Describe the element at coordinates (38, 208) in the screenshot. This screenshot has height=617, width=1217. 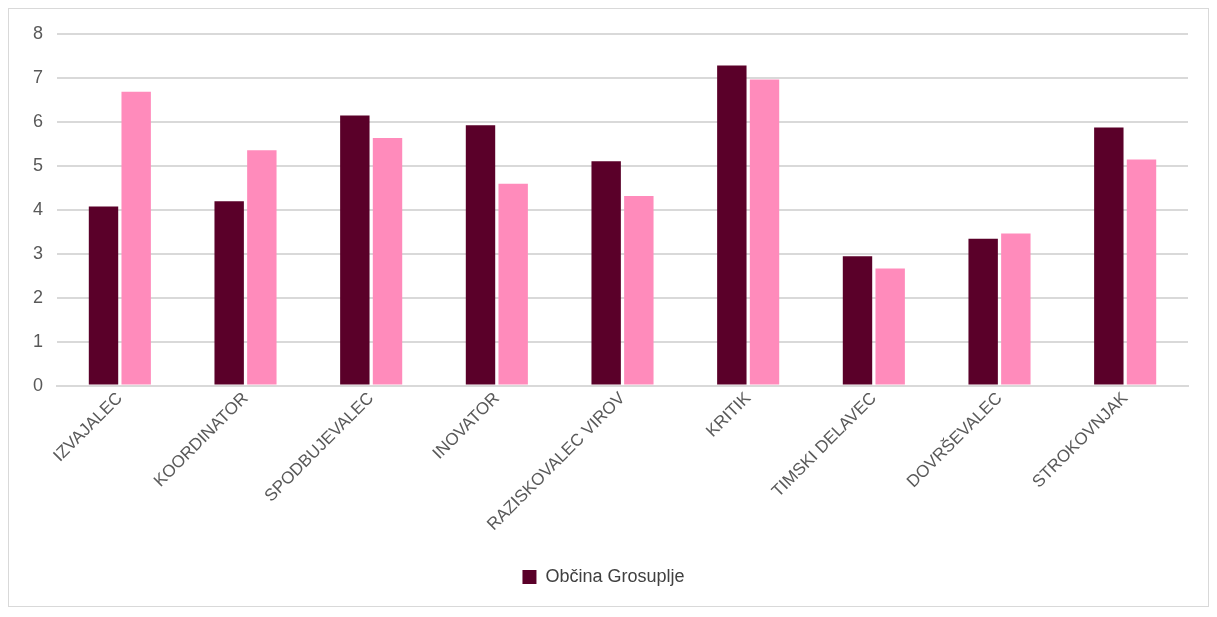
I see `y-tick-label: 4` at that location.